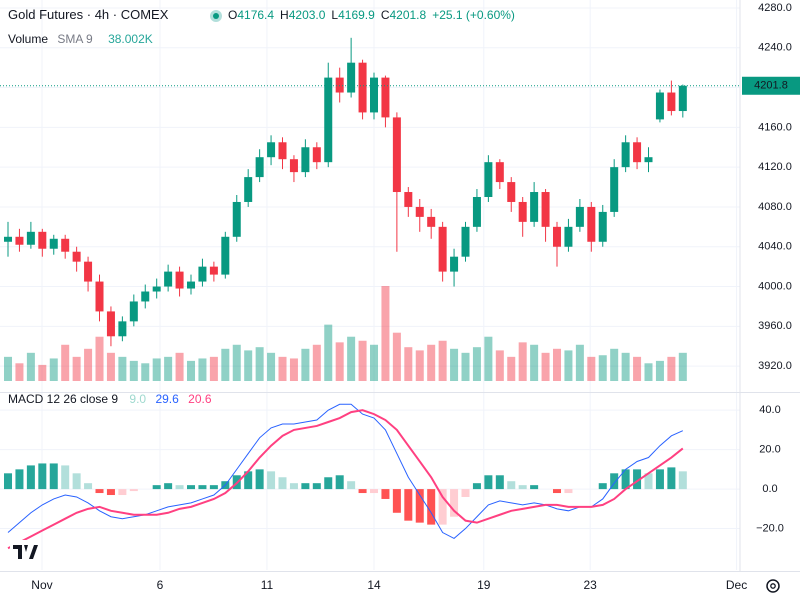 This screenshot has width=800, height=600. What do you see at coordinates (769, 450) in the screenshot?
I see `y-tick-label: 20.0` at bounding box center [769, 450].